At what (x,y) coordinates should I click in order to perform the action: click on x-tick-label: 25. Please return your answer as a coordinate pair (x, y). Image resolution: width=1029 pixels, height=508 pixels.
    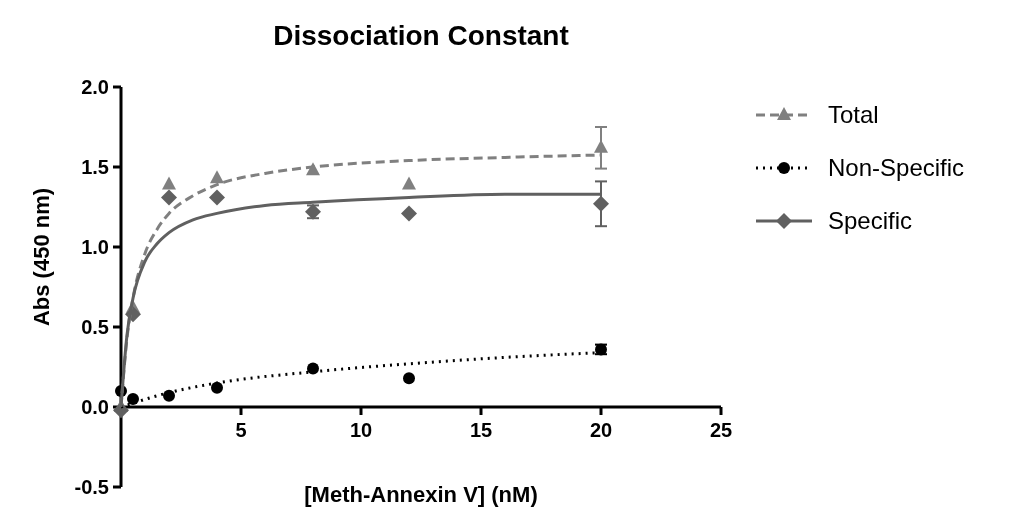
    Looking at the image, I should click on (721, 430).